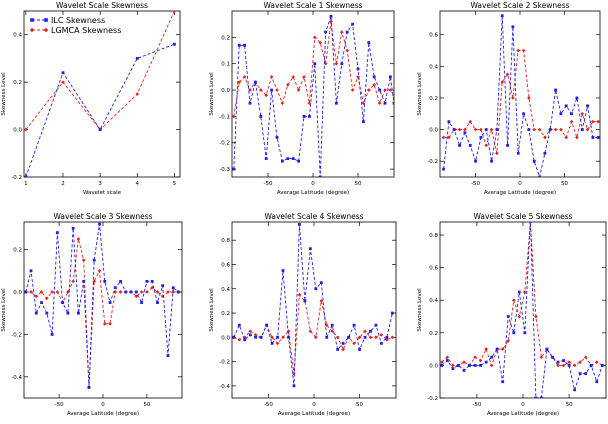  I want to click on x-axis-label: Average Latitude (degree), so click(523, 414).